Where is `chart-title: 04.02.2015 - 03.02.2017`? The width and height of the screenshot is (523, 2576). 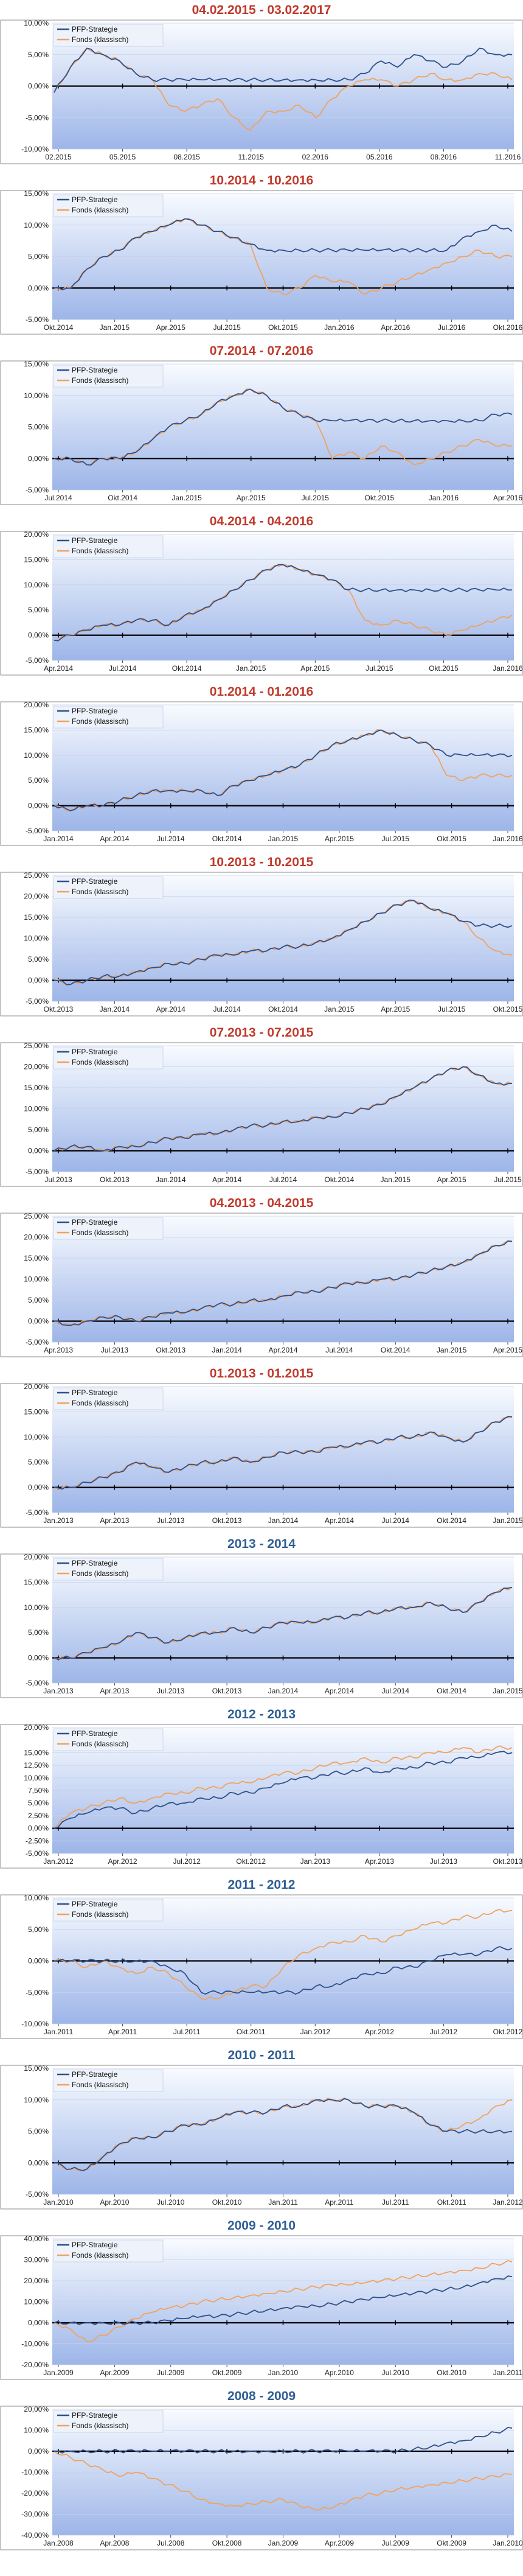 chart-title: 04.02.2015 - 03.02.2017 is located at coordinates (261, 10).